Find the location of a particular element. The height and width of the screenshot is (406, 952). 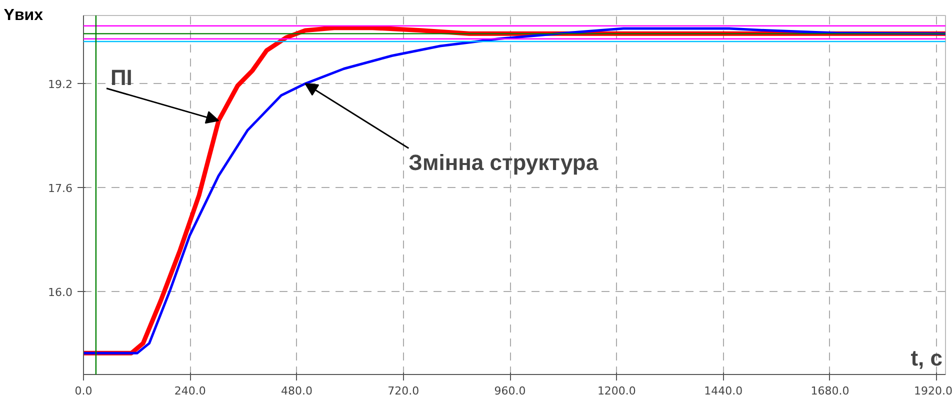

y-tick-label: 19.2 is located at coordinates (60, 85).